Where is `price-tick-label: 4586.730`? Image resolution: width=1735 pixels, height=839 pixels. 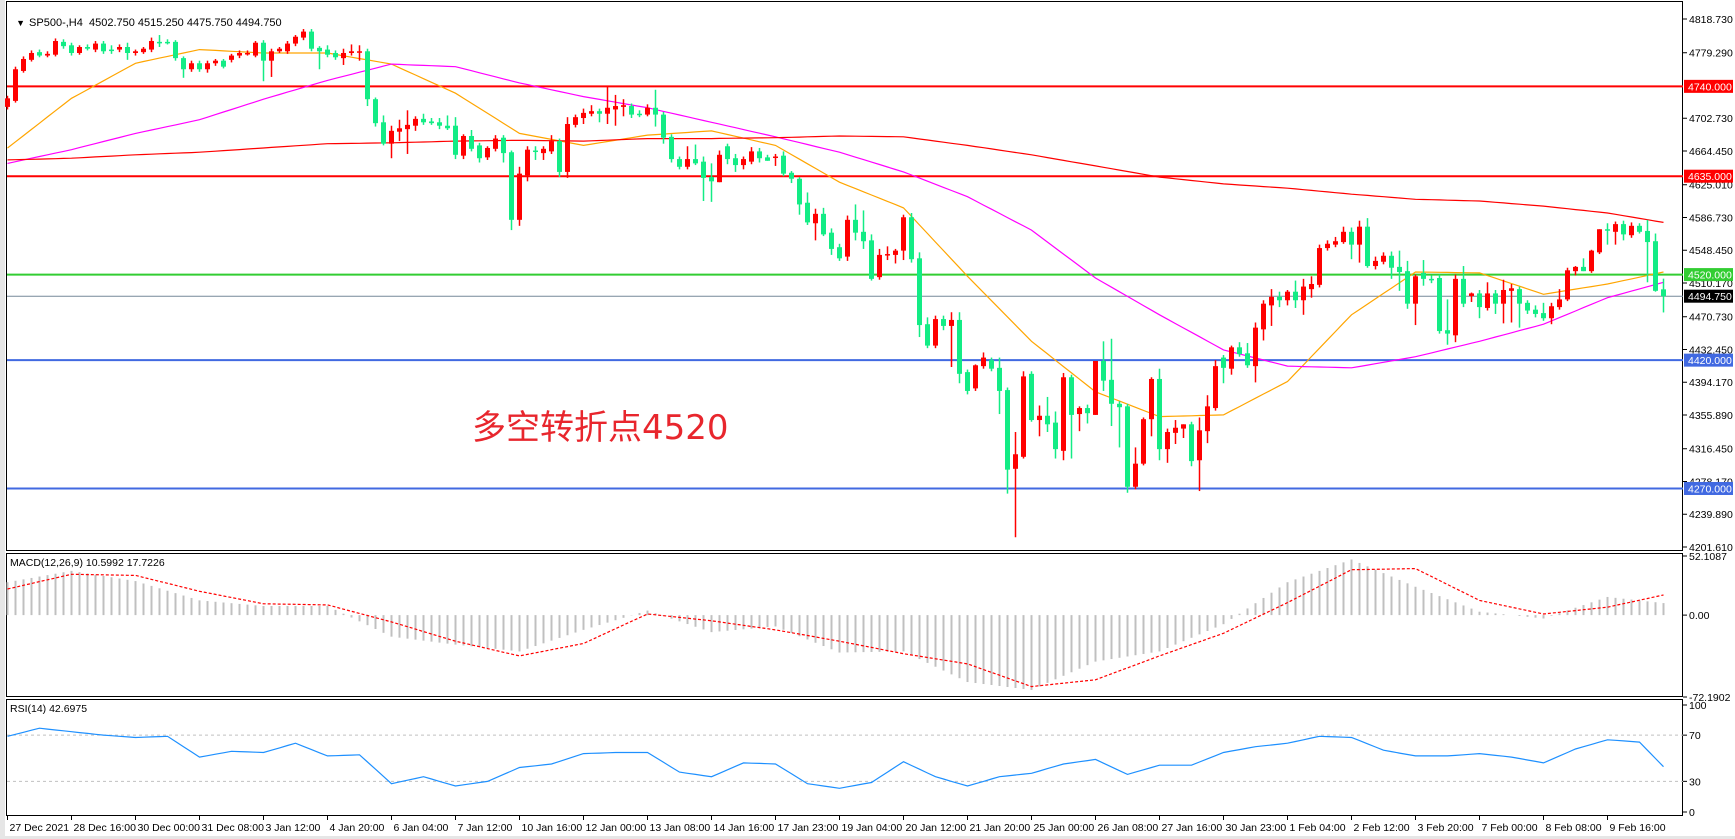
price-tick-label: 4586.730 is located at coordinates (1711, 218).